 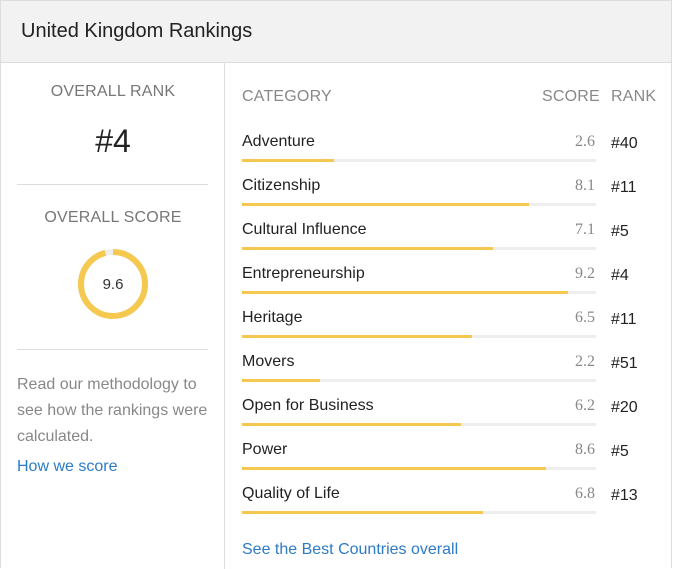 I want to click on category-row: Adventure 2.6 #40, so click(x=449, y=147).